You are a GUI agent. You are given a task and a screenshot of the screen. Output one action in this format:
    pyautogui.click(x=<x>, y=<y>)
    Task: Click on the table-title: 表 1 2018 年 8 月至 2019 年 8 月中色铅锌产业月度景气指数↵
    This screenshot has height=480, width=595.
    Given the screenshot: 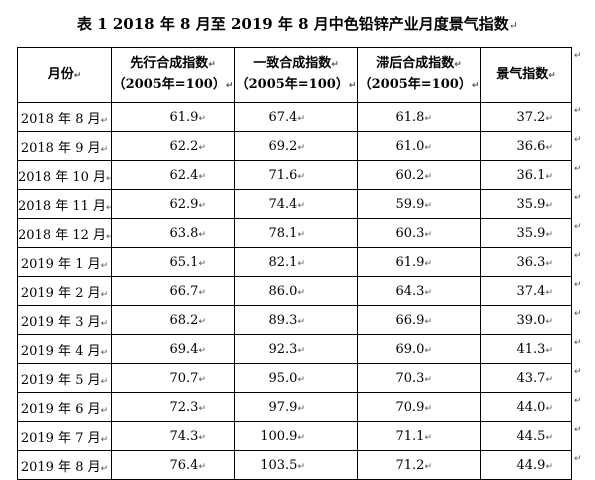 What is the action you would take?
    pyautogui.click(x=297, y=23)
    